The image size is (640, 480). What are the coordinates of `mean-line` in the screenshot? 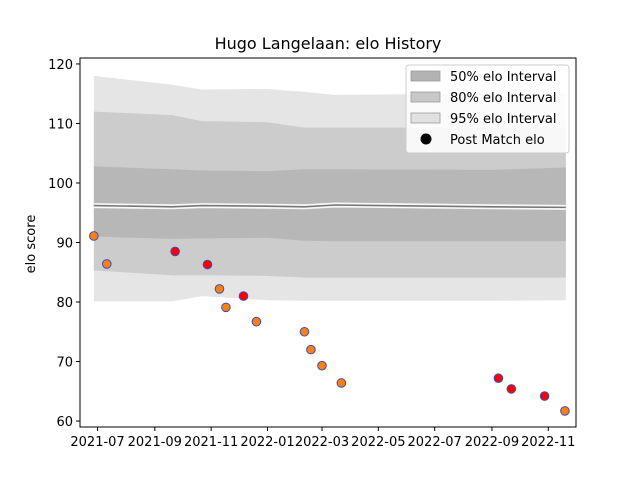 It's located at (329, 206).